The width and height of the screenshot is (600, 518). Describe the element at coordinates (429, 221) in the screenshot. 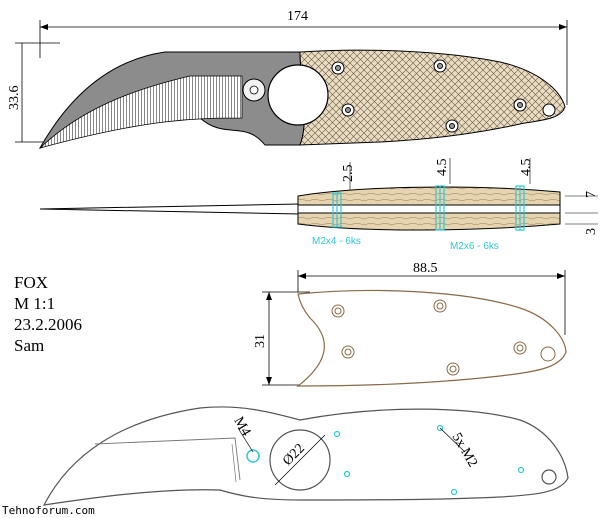

I see `lower-scale` at that location.